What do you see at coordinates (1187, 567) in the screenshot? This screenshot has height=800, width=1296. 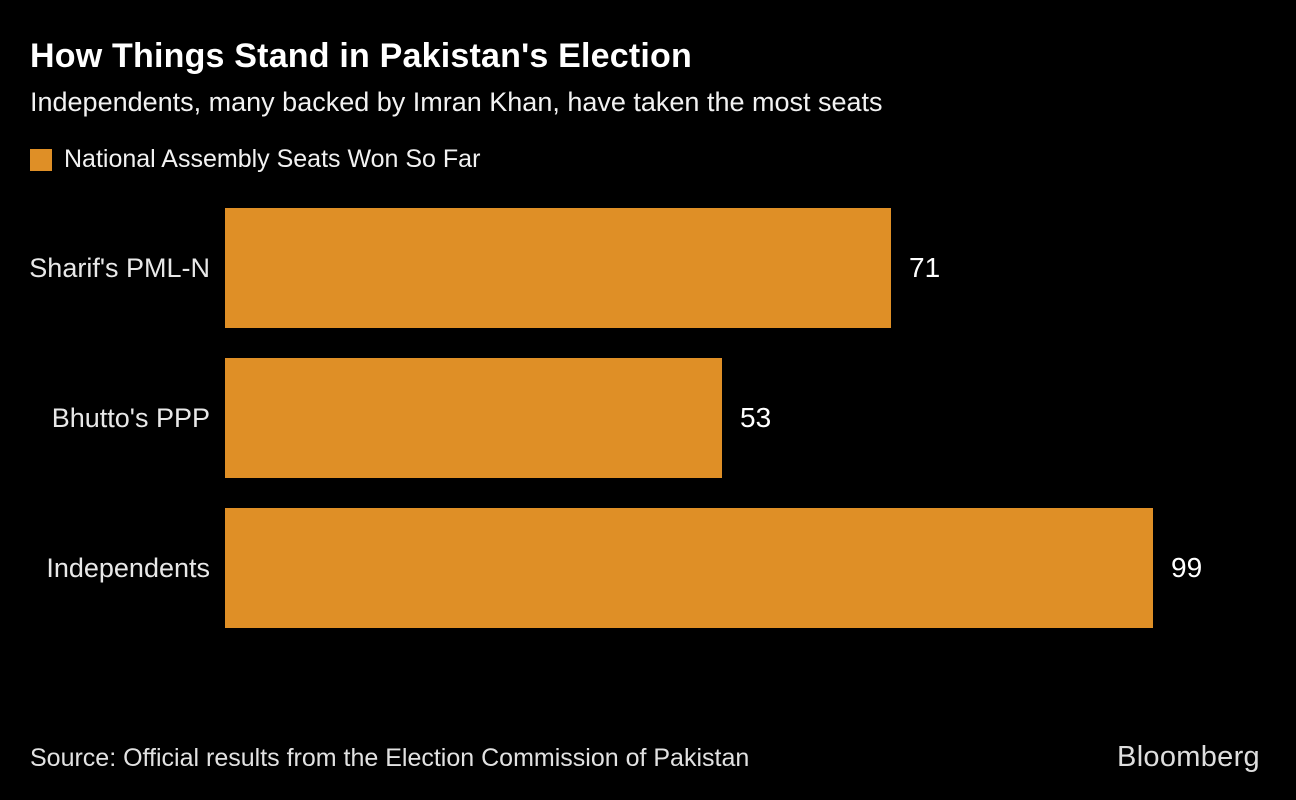 I see `bar-value-label: 99` at bounding box center [1187, 567].